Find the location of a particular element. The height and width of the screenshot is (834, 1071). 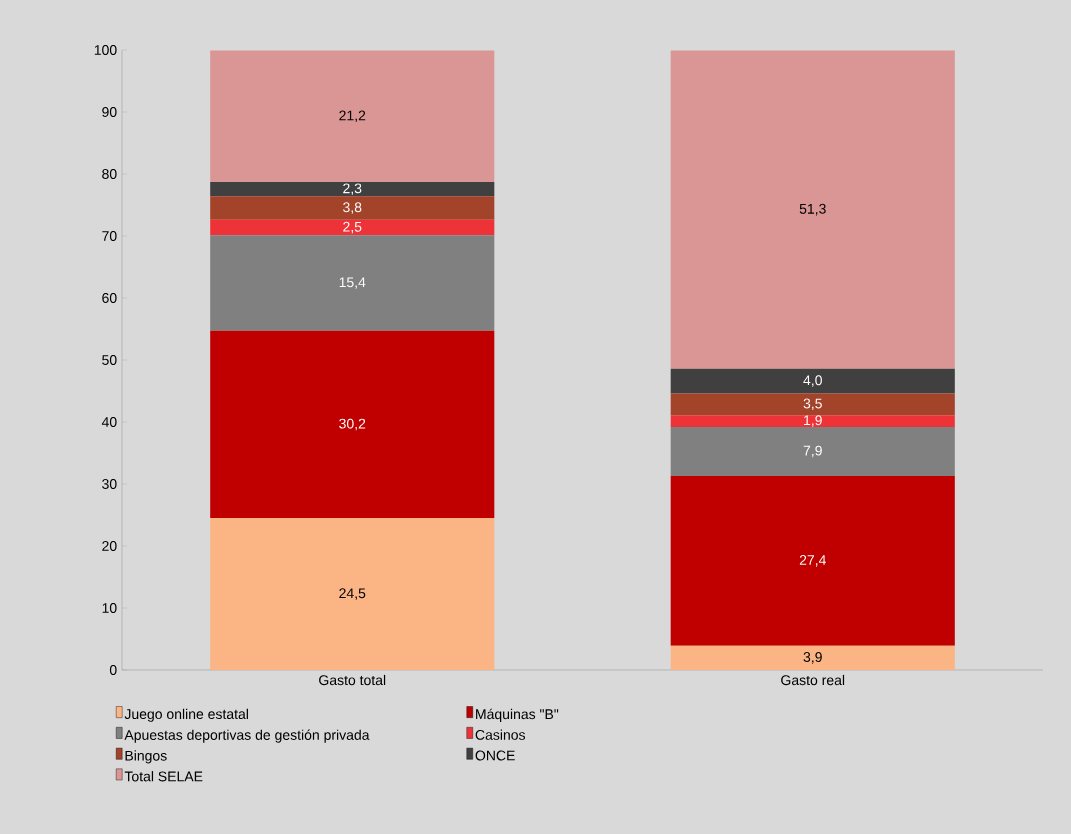

legend-label: Bingos is located at coordinates (146, 757).